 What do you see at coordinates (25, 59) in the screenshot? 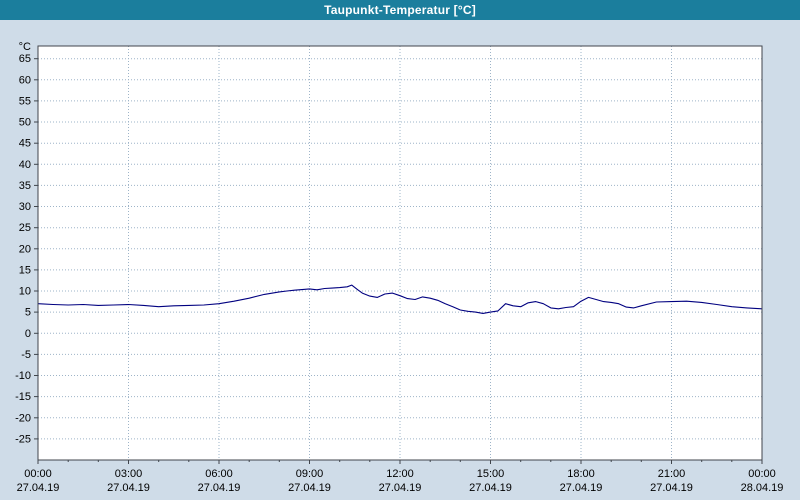
I see `y-tick-label: 65` at bounding box center [25, 59].